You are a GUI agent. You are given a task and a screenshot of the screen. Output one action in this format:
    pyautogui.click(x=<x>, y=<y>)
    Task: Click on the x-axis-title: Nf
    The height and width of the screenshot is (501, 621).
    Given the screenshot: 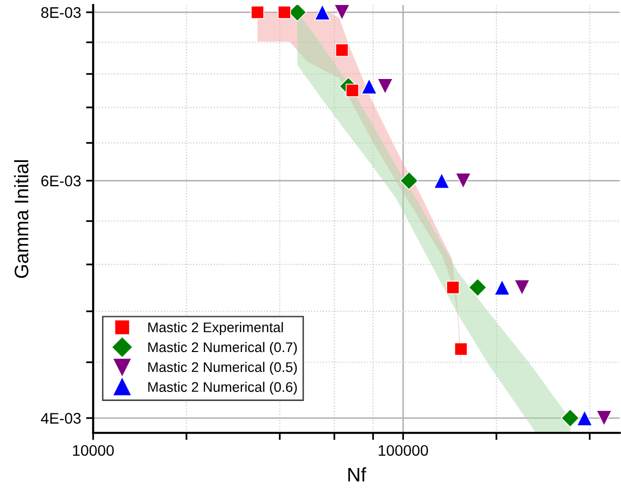 What is the action you would take?
    pyautogui.click(x=357, y=474)
    